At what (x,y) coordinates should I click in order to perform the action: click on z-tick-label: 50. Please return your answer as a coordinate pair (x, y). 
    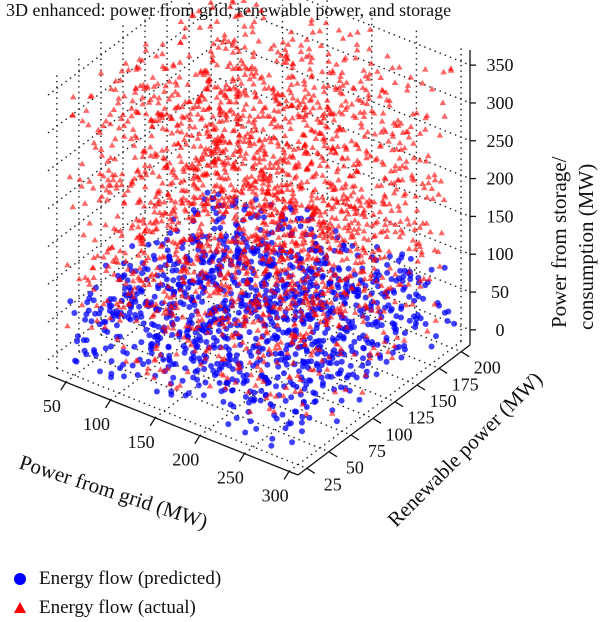
    Looking at the image, I should click on (500, 292).